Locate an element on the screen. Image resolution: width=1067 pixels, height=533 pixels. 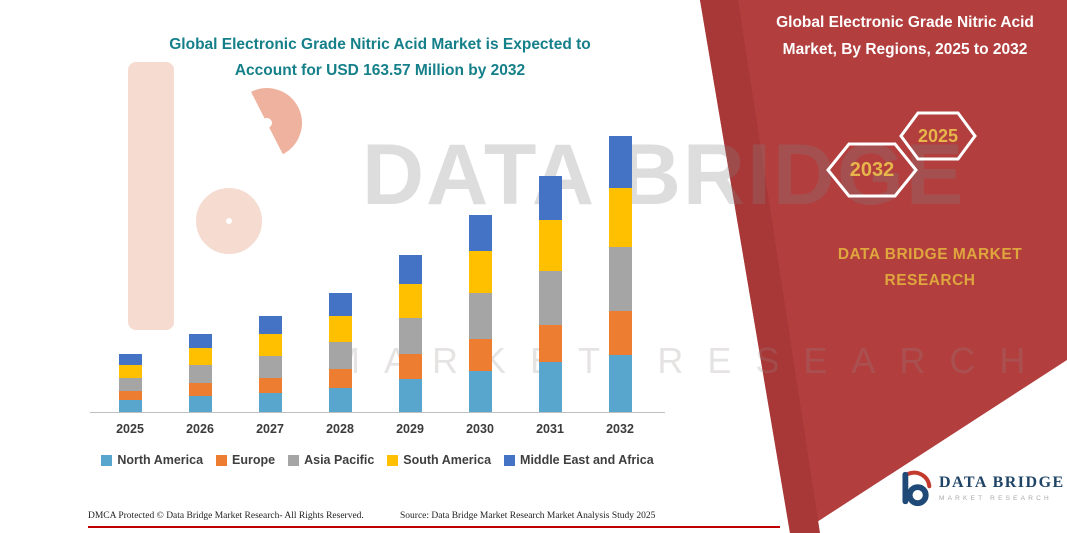
x-axis-label-2032: 2032 is located at coordinates (620, 429).